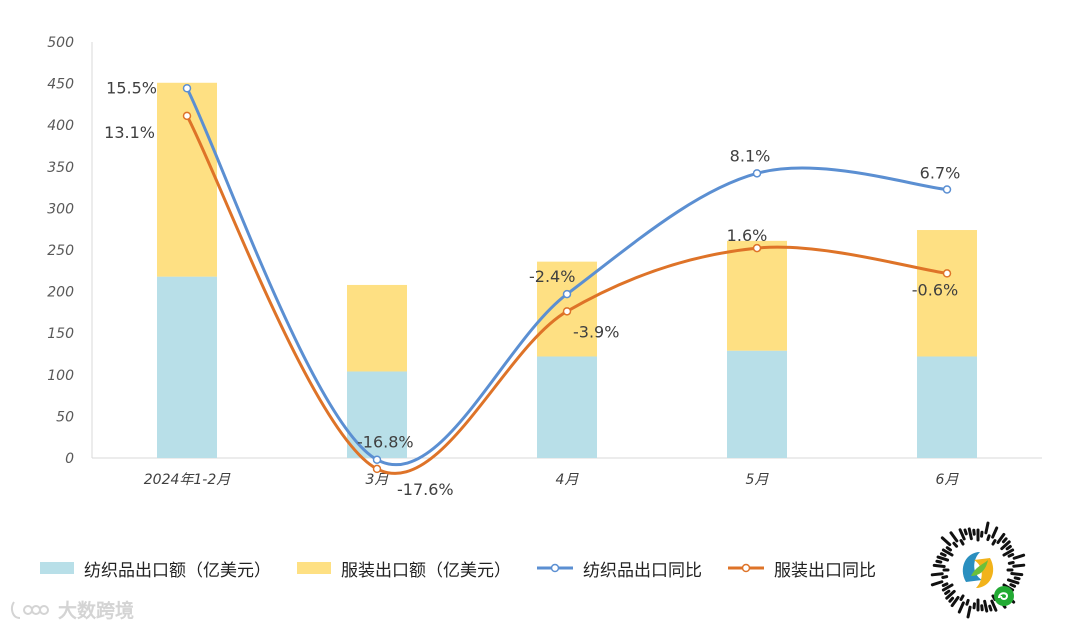 The width and height of the screenshot is (1080, 630). What do you see at coordinates (65, 417) in the screenshot?
I see `y-tick-label: 50` at bounding box center [65, 417].